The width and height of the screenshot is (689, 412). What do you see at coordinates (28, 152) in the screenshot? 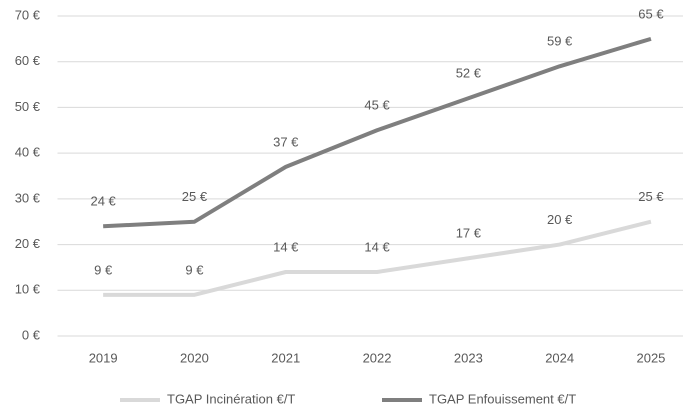
I see `y-tick-label: 40 €` at bounding box center [28, 152].